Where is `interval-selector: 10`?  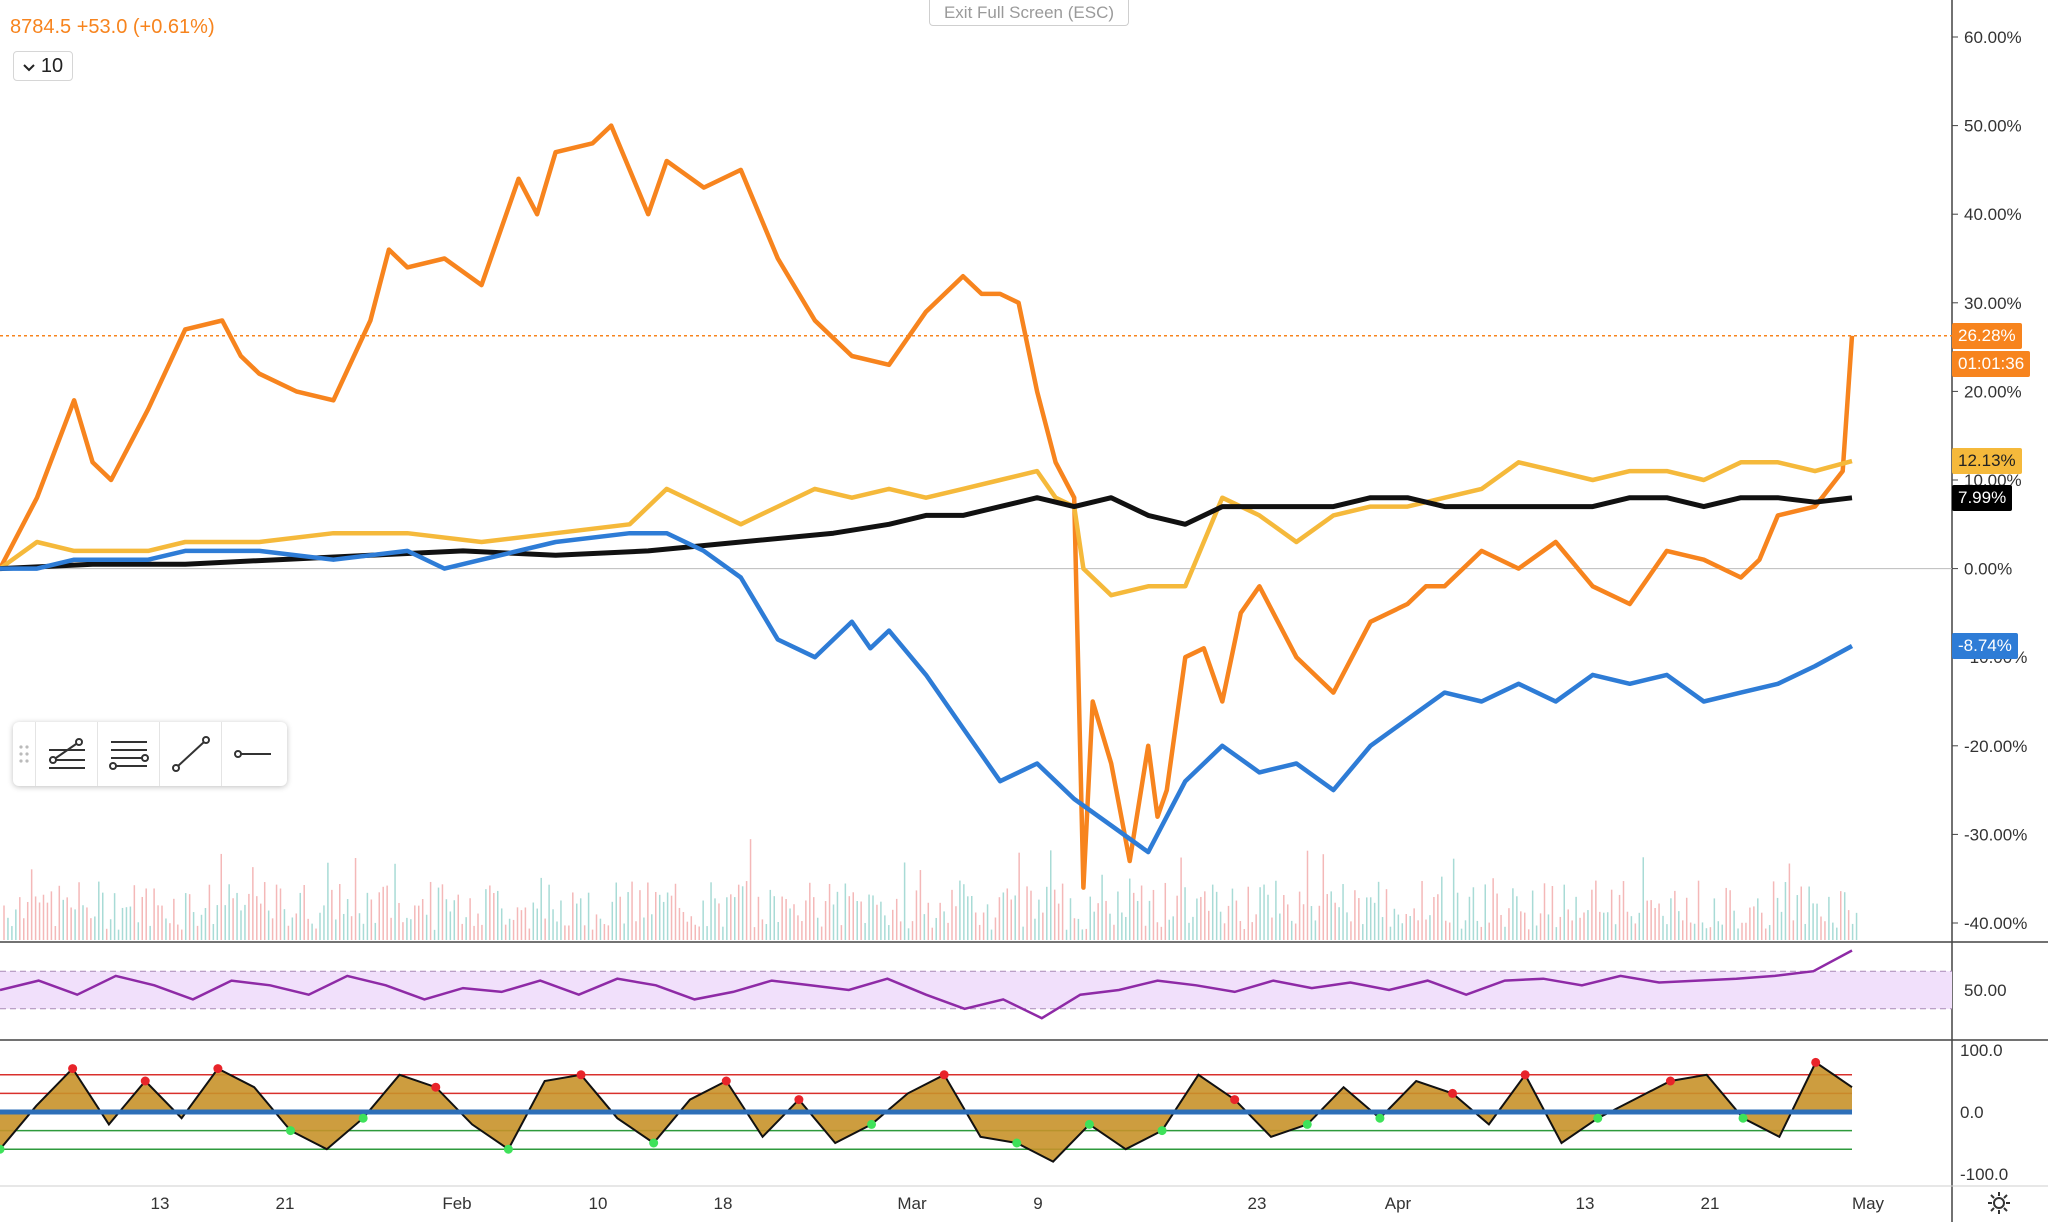
interval-selector: 10 is located at coordinates (43, 66).